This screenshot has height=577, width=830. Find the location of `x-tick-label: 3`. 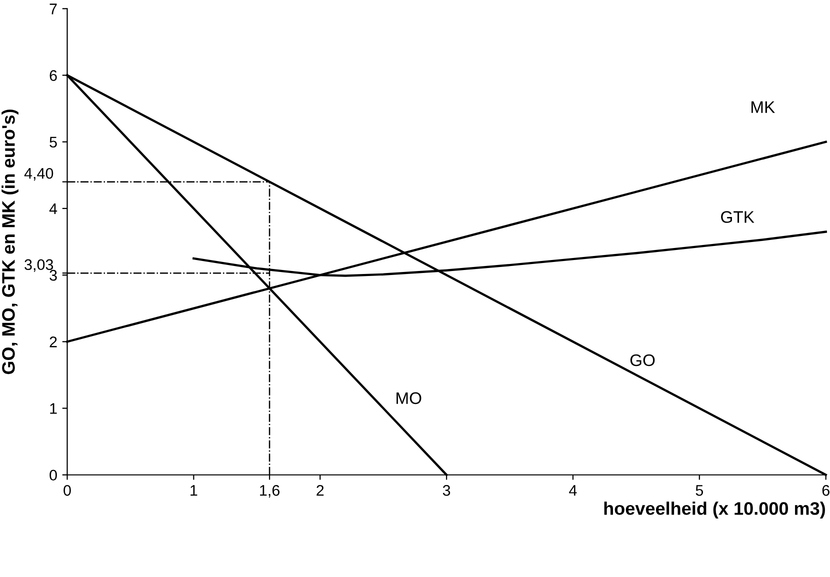

x-tick-label: 3 is located at coordinates (446, 490).